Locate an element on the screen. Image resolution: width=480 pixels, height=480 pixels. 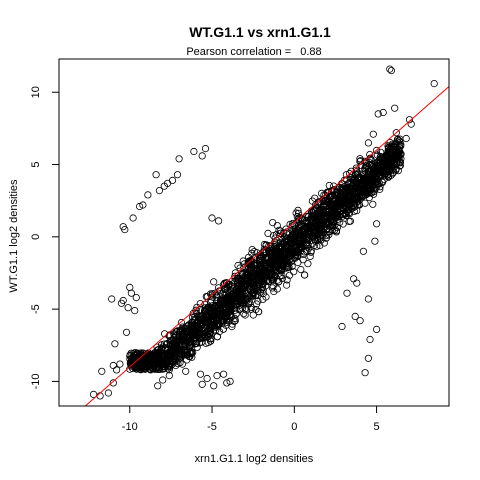
y-tick-label: -5 is located at coordinates (36, 309).